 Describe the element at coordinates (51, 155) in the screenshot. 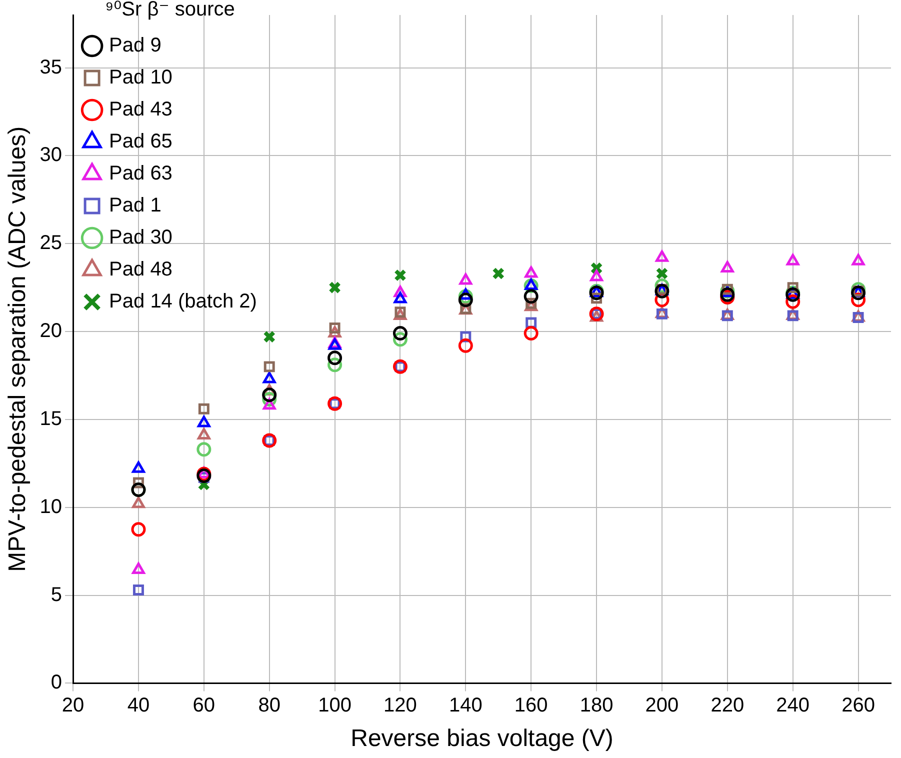

I see `y-tick-label: 30` at that location.